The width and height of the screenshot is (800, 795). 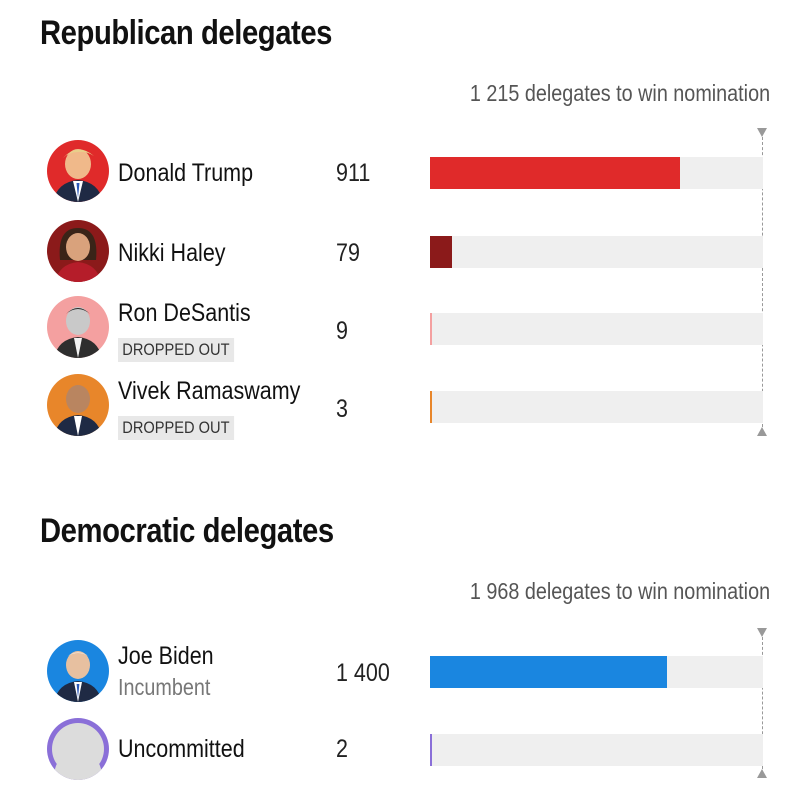 What do you see at coordinates (348, 253) in the screenshot?
I see `delegate-count: 79` at bounding box center [348, 253].